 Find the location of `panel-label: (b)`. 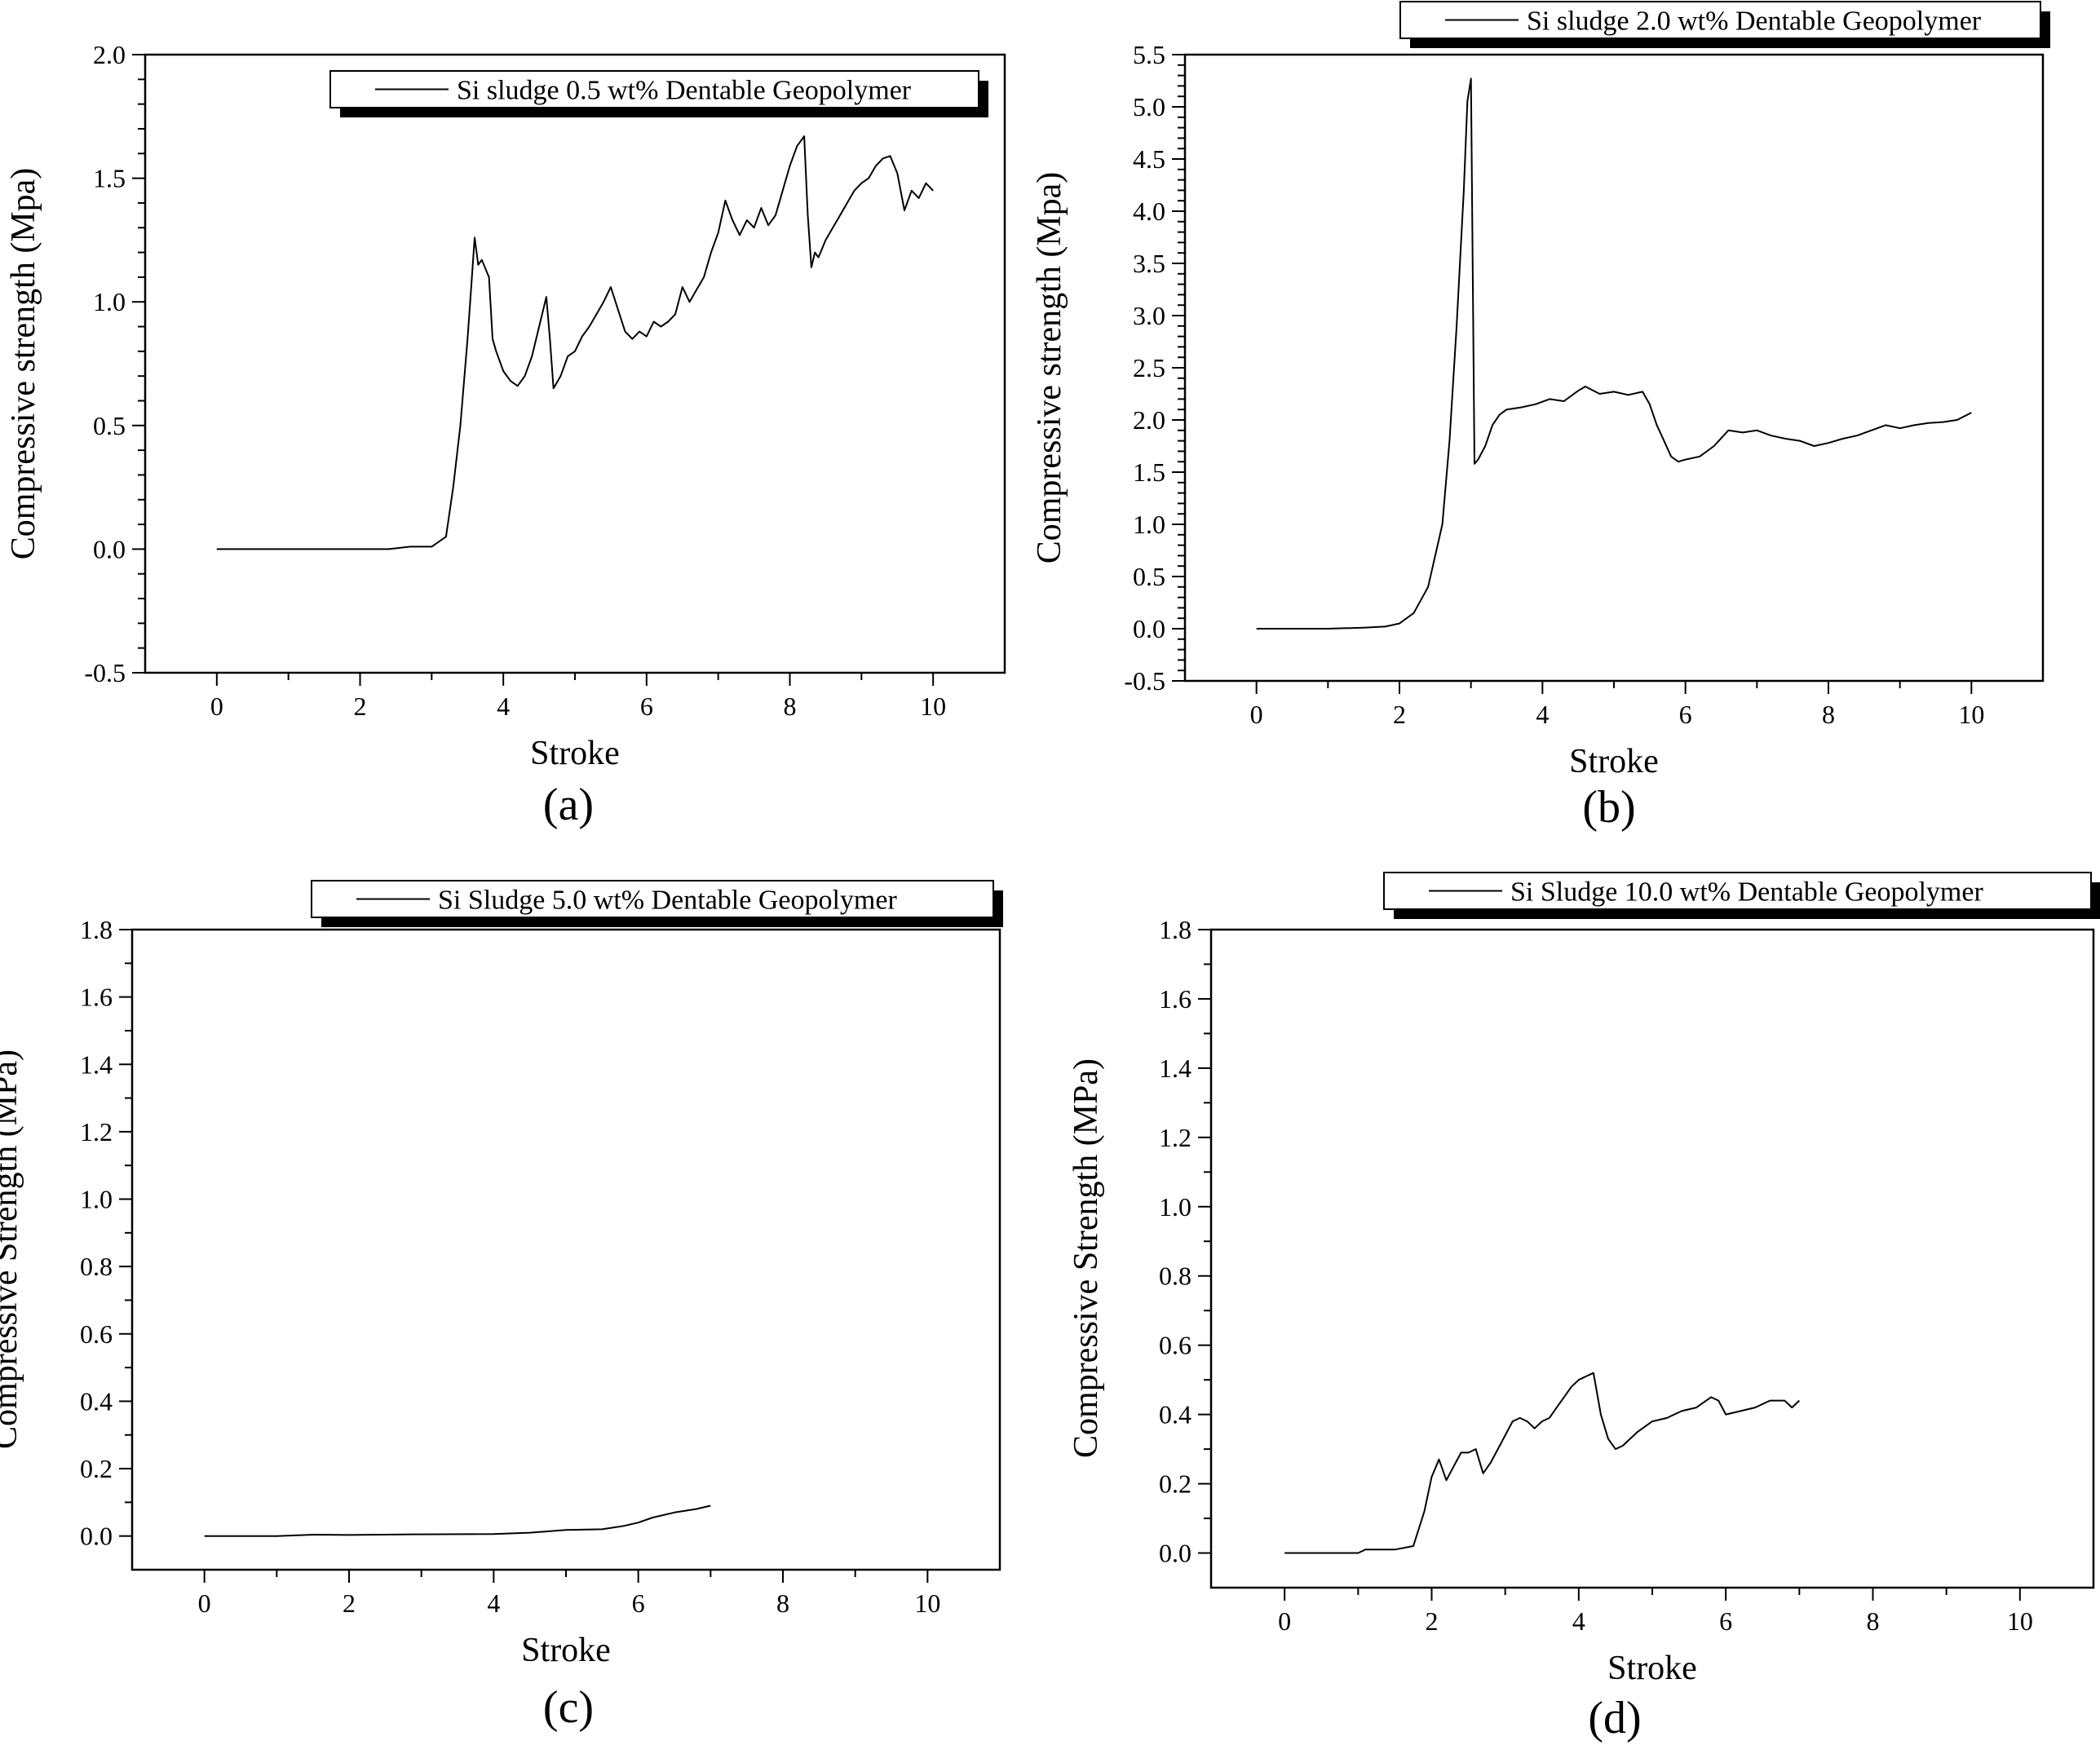

panel-label: (b) is located at coordinates (1609, 807).